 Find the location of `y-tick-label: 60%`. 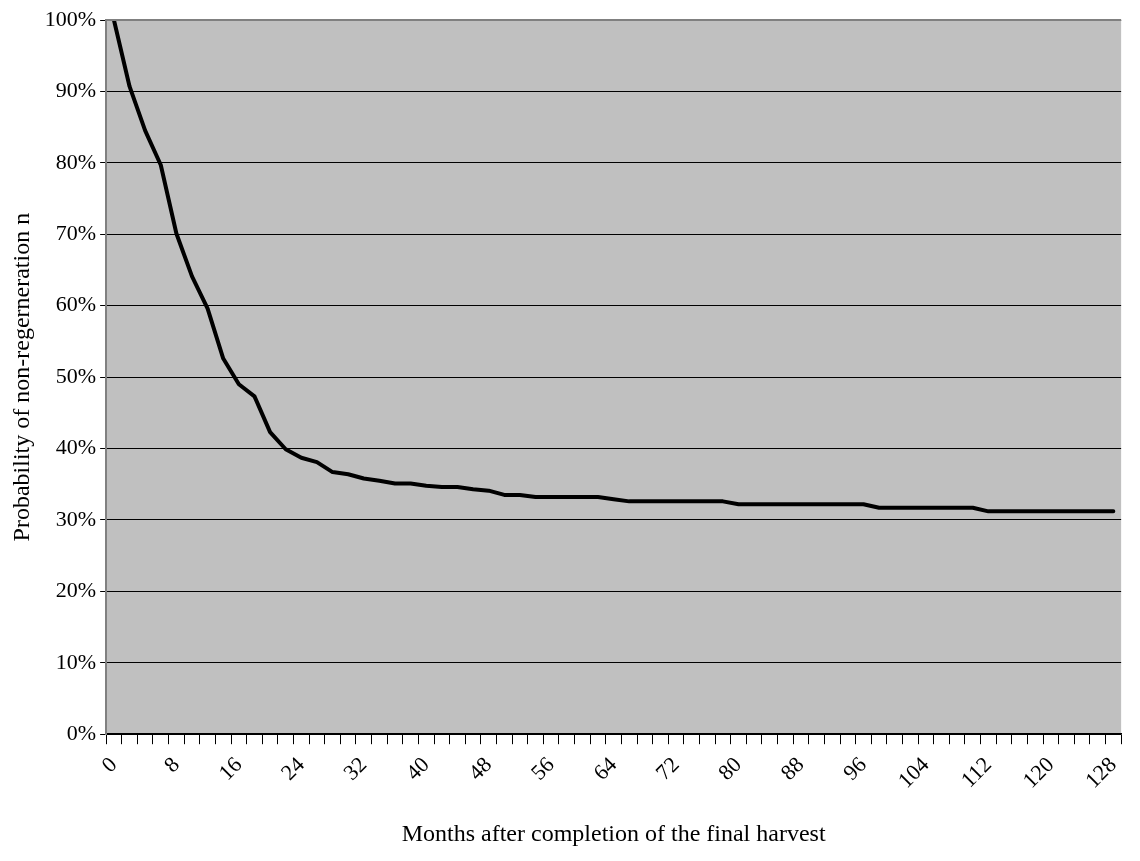

y-tick-label: 60% is located at coordinates (76, 304).